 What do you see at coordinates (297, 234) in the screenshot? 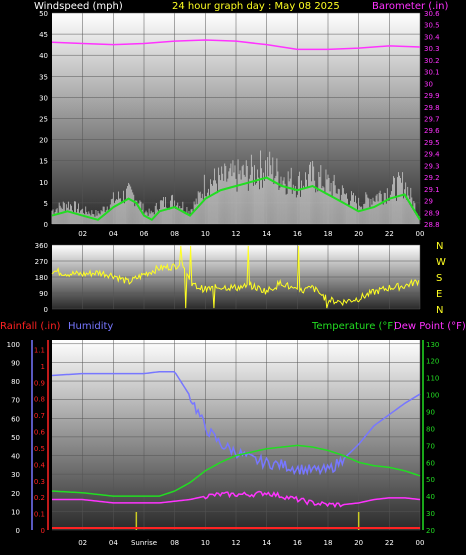
I see `x-tick-label: 16` at bounding box center [297, 234].